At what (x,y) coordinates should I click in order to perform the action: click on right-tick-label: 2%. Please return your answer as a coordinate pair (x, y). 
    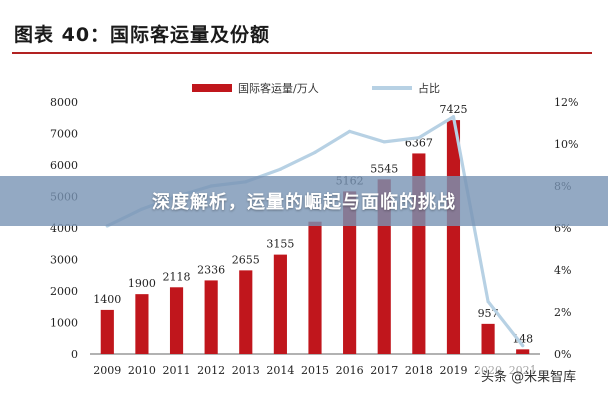
    Looking at the image, I should click on (562, 312).